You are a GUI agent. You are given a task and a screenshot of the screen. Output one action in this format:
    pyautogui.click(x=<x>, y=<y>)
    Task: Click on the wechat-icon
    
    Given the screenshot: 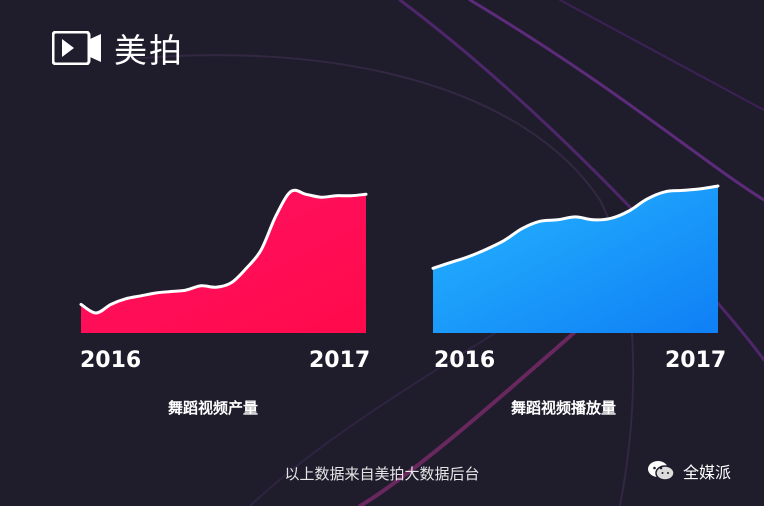 What is the action you would take?
    pyautogui.click(x=661, y=471)
    